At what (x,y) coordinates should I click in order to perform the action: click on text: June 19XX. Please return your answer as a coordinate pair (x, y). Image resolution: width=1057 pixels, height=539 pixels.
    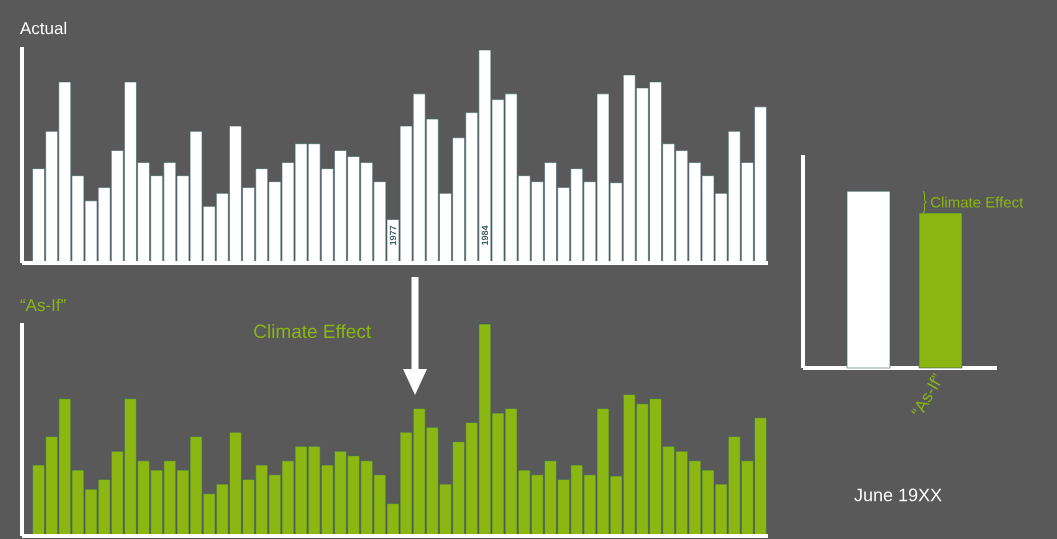
    Looking at the image, I should click on (898, 495).